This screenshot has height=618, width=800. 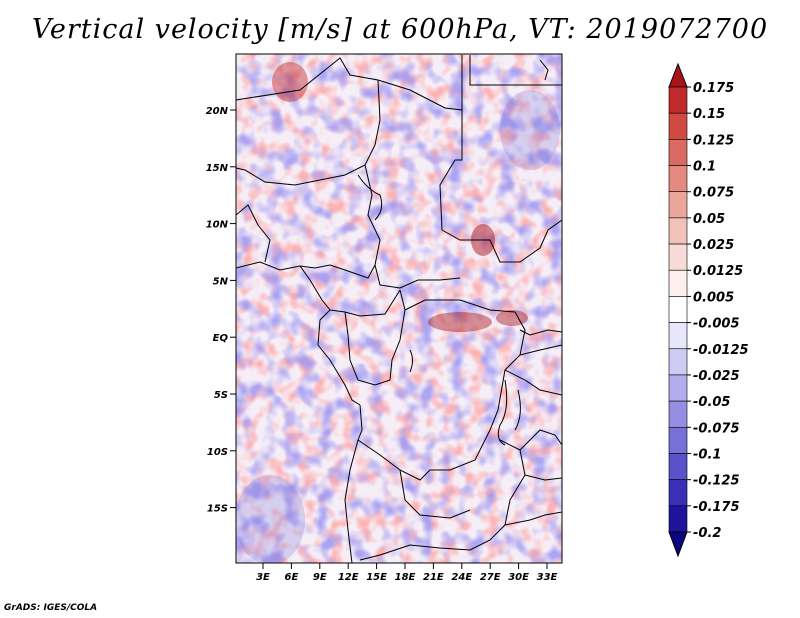 I want to click on lat-tick-label: 10S, so click(x=217, y=452).